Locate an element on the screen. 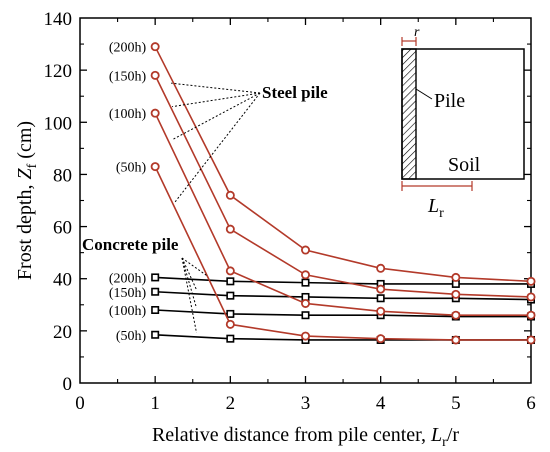 Image resolution: width=550 pixels, height=452 pixels. concrete-pile-series-label: (150h) is located at coordinates (128, 293).